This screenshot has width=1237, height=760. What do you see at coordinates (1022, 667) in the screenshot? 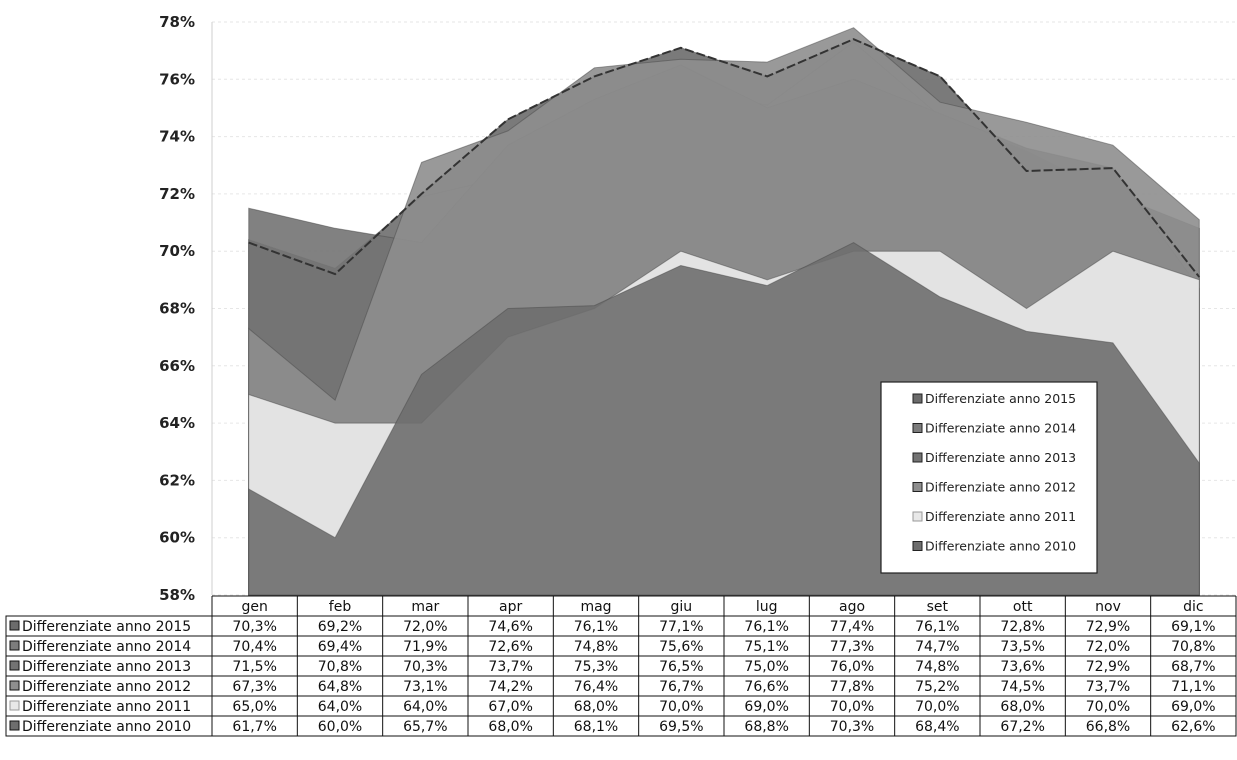
I see `data-label: 73,6%` at bounding box center [1022, 667].